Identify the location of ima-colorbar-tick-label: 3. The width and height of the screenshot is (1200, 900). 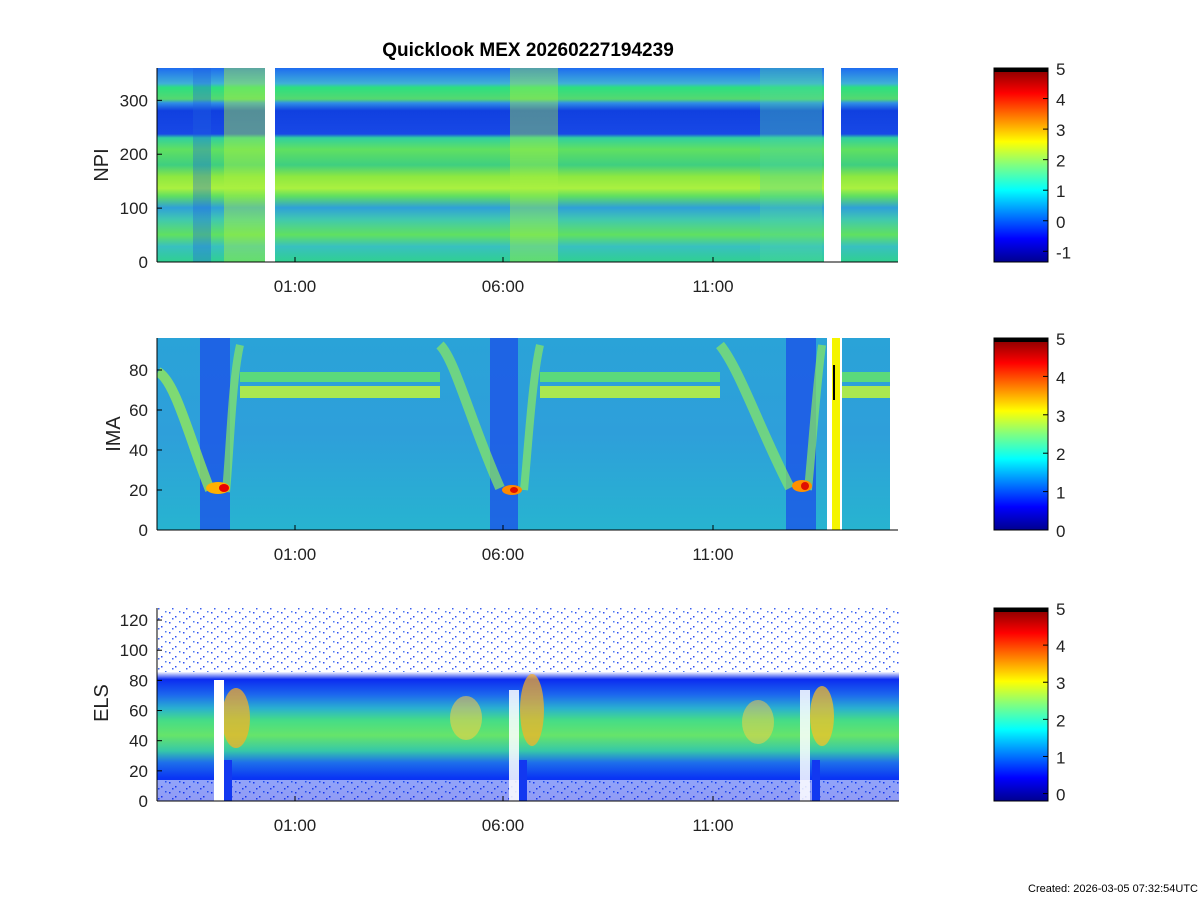
(1060, 416).